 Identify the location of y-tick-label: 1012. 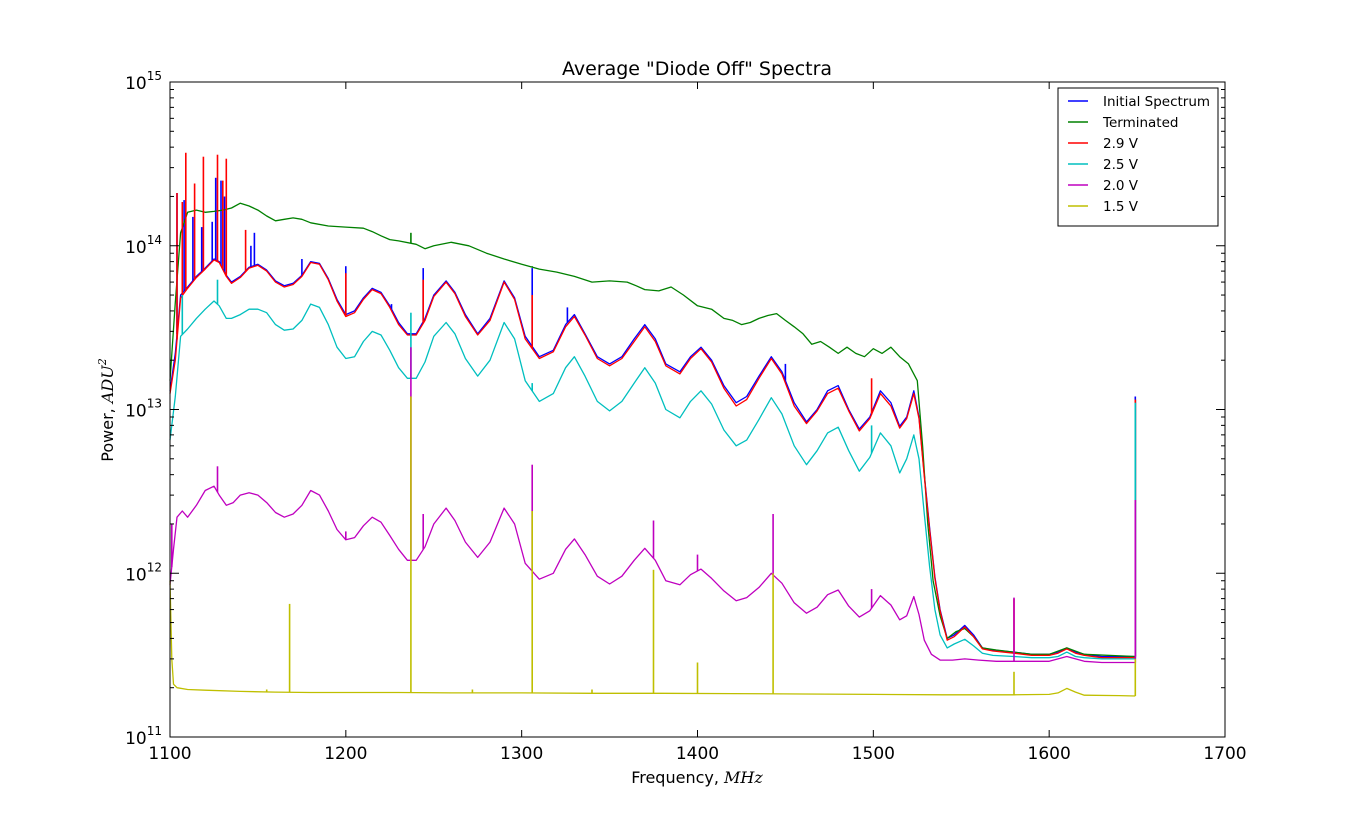
(143, 572).